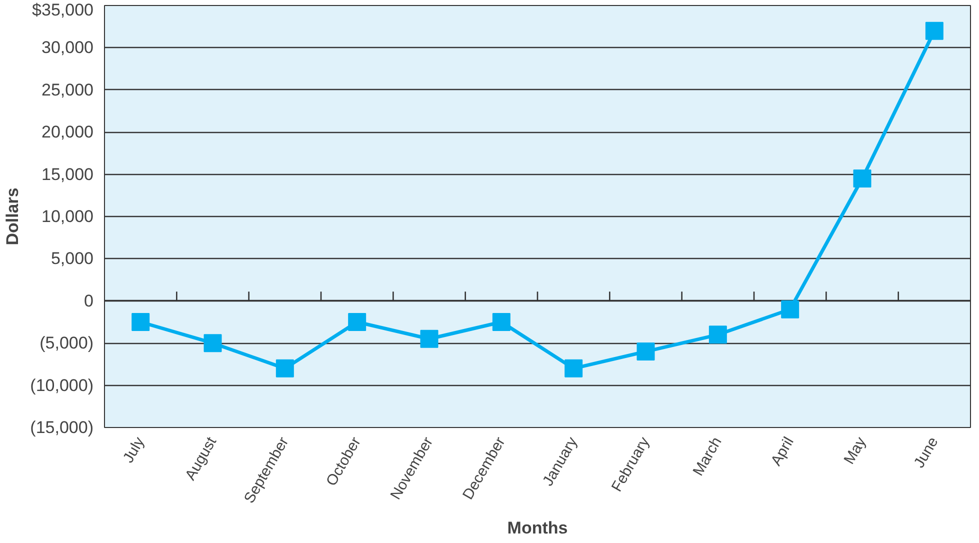 The height and width of the screenshot is (543, 979). Describe the element at coordinates (67, 343) in the screenshot. I see `y-tick-label: (5,000)` at that location.